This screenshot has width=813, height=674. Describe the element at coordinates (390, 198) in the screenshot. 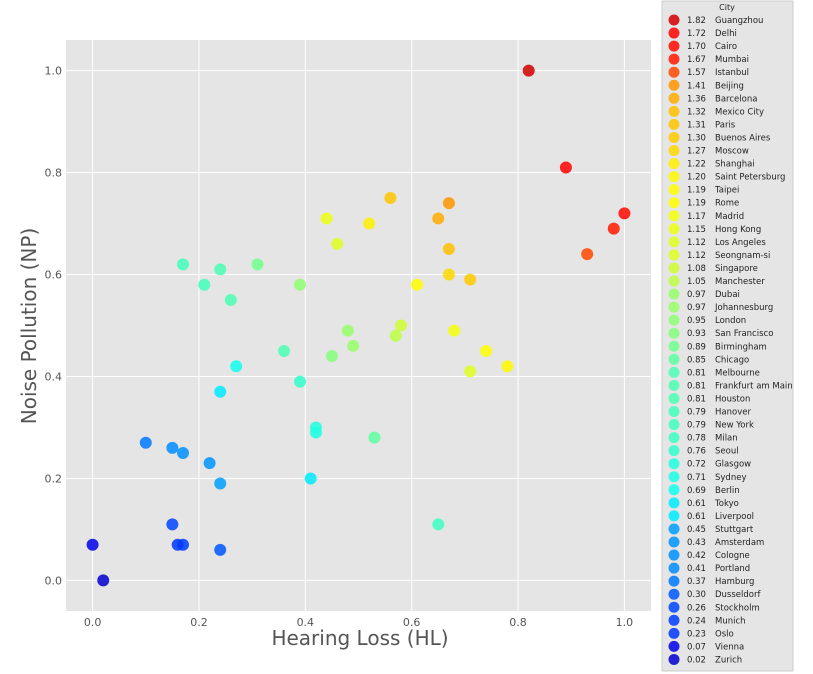

I see `data-point: Paris` at that location.